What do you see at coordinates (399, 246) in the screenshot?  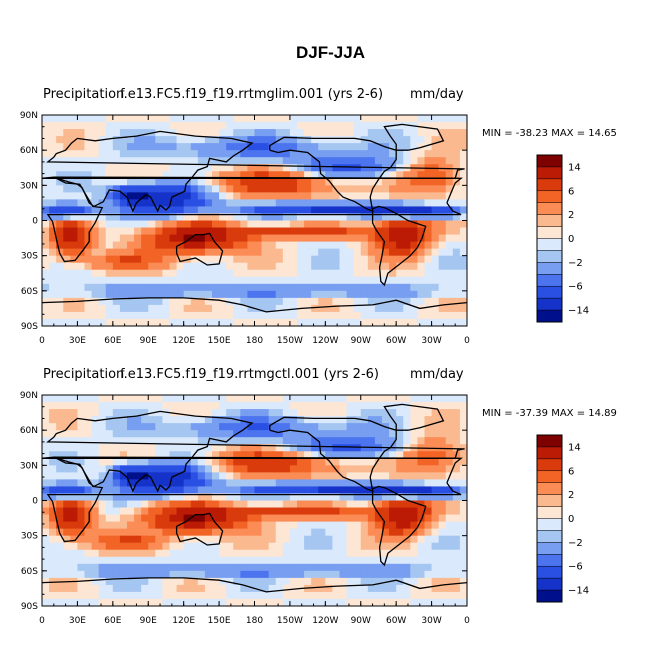 I see `coastline` at bounding box center [399, 246].